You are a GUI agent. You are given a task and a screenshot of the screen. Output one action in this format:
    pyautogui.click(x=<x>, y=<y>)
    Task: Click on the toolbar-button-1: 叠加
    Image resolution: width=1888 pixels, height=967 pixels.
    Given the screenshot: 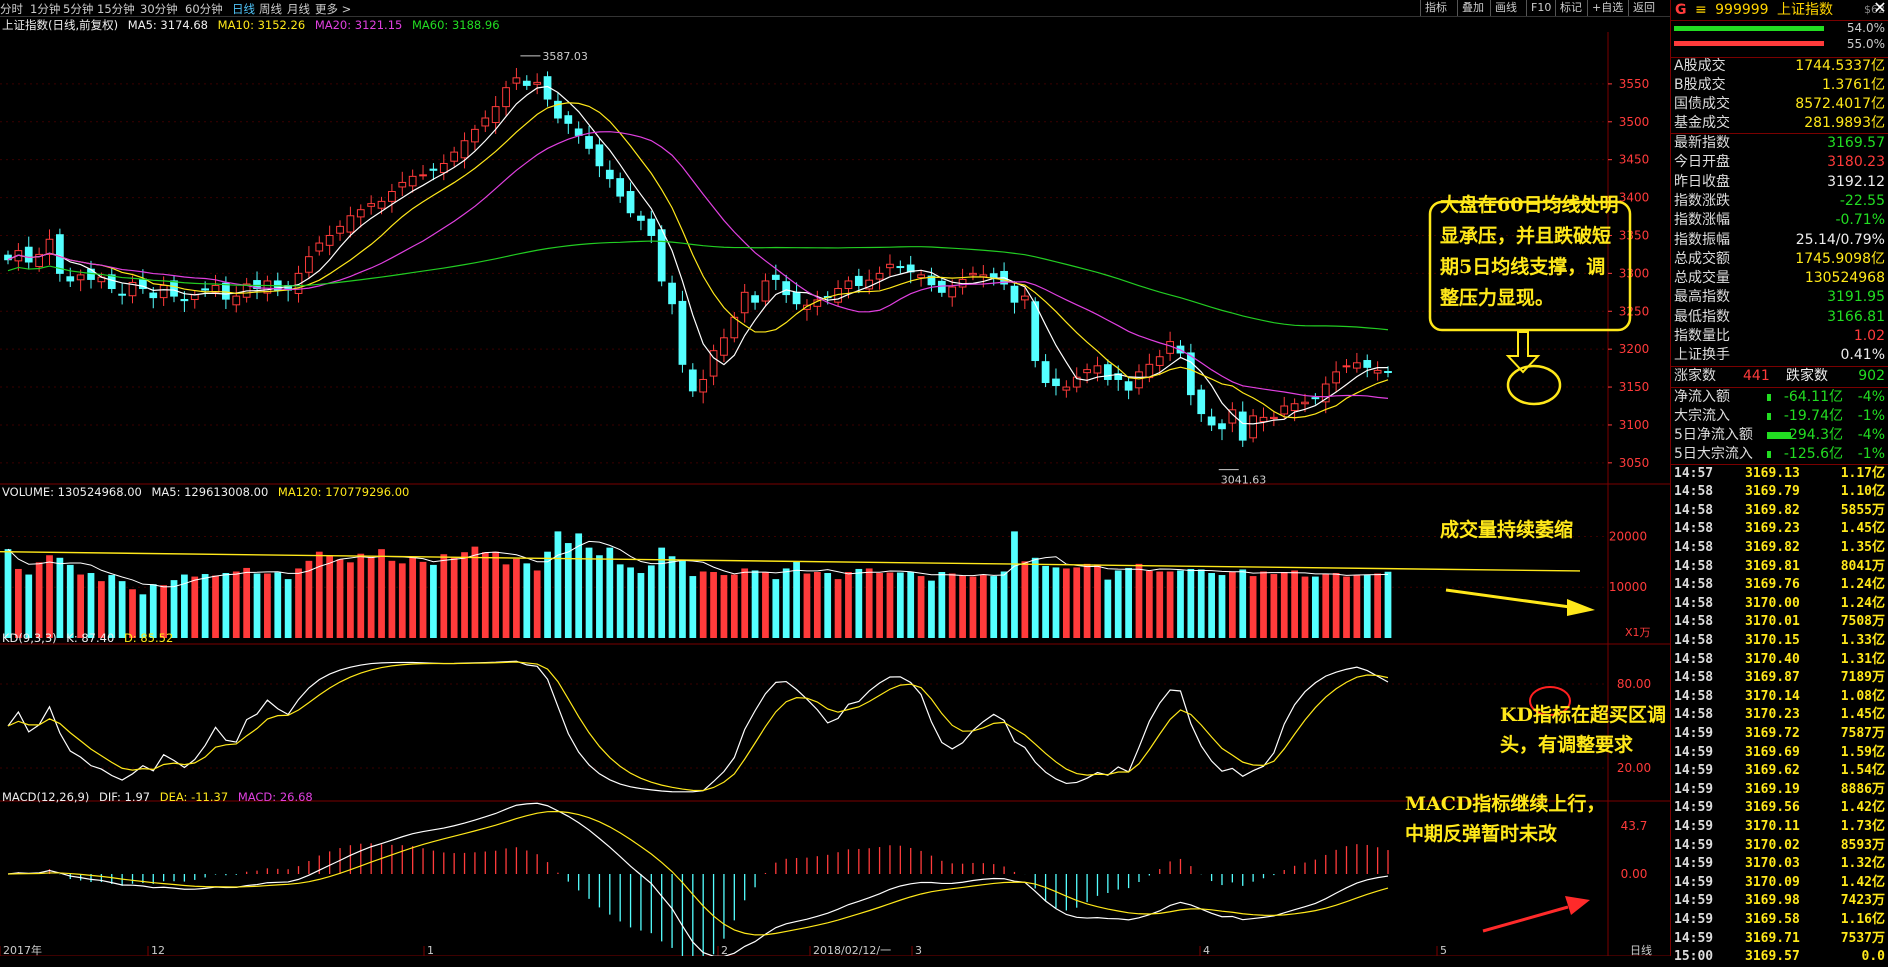 What is the action you would take?
    pyautogui.click(x=1472, y=8)
    